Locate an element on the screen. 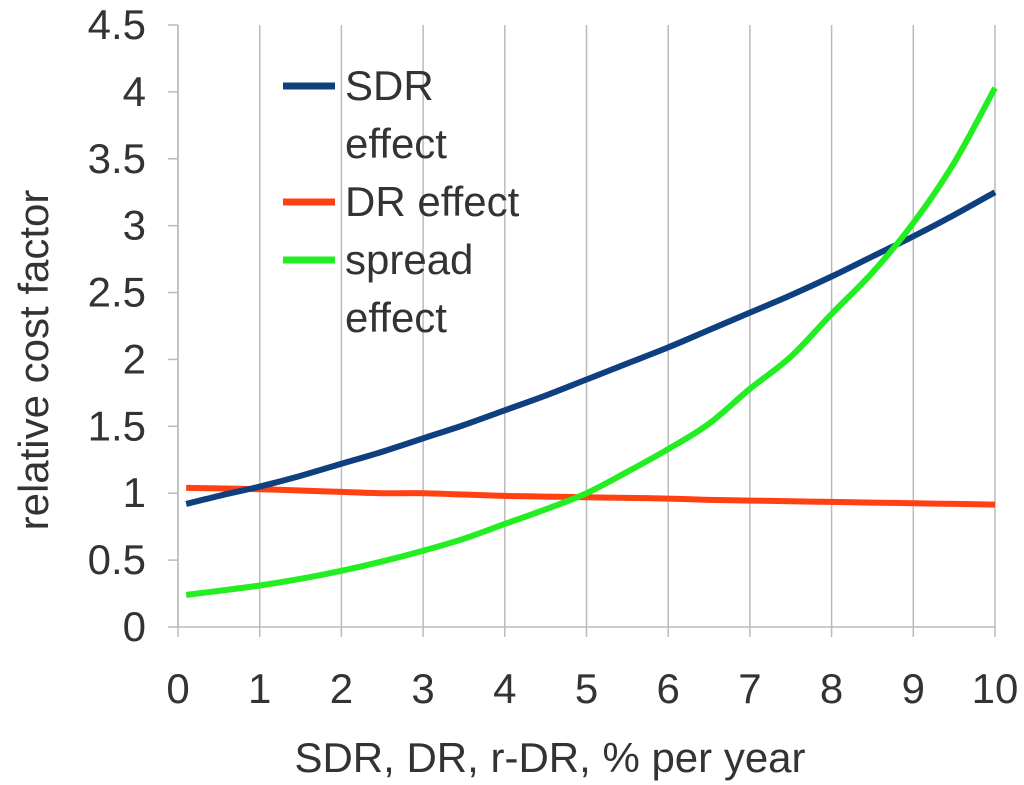 The image size is (1024, 785). legend-item-dr-effect: DR effect is located at coordinates (401, 201).